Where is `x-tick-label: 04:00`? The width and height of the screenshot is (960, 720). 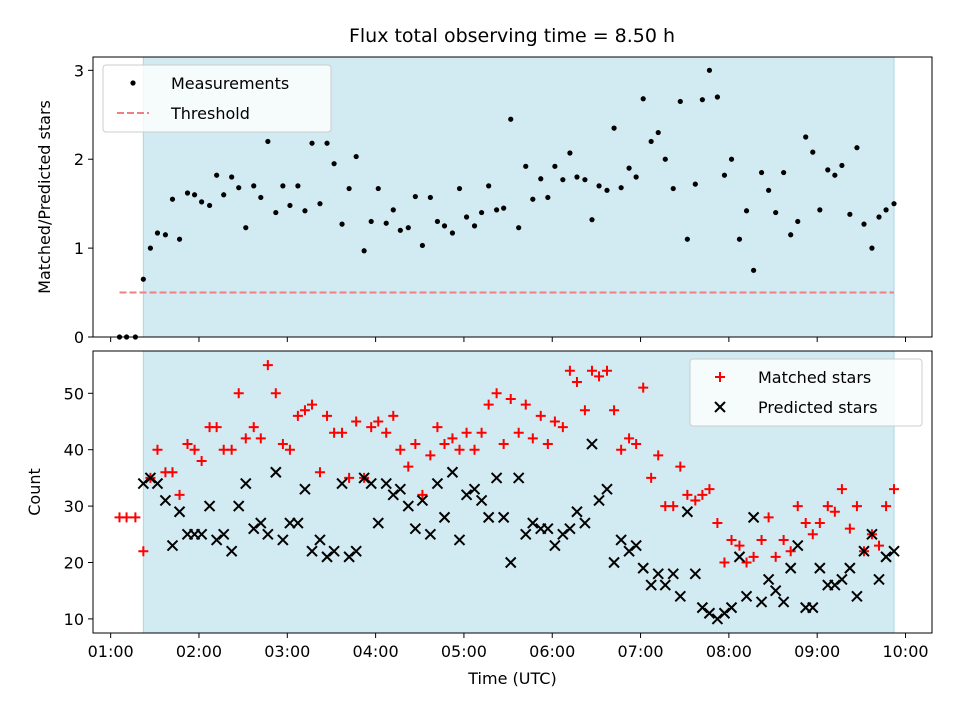
x-tick-label: 04:00 is located at coordinates (376, 651).